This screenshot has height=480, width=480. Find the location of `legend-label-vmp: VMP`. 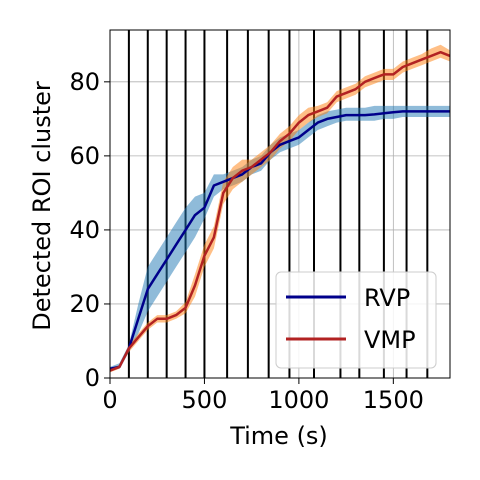

legend-label-vmp: VMP is located at coordinates (390, 340).